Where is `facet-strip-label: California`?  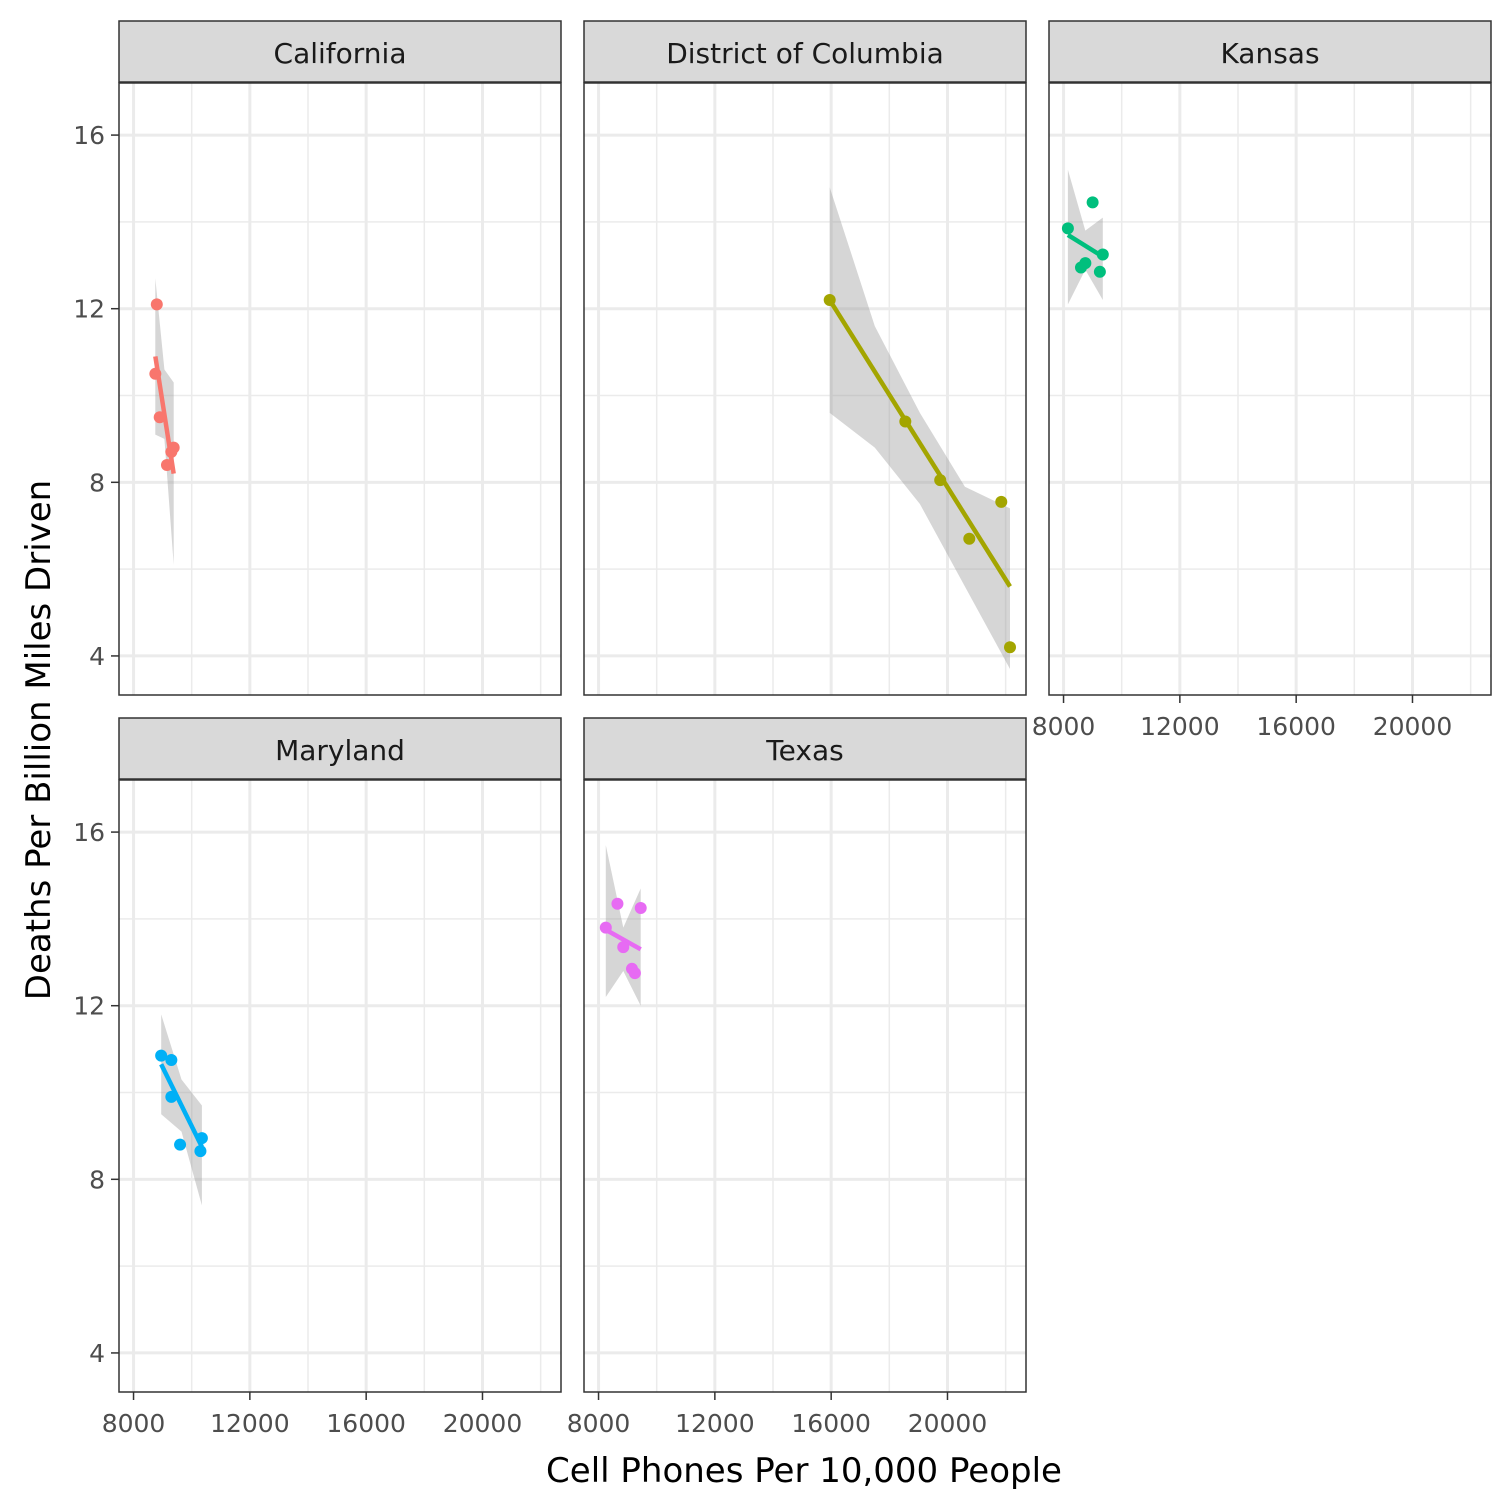 facet-strip-label: California is located at coordinates (340, 53).